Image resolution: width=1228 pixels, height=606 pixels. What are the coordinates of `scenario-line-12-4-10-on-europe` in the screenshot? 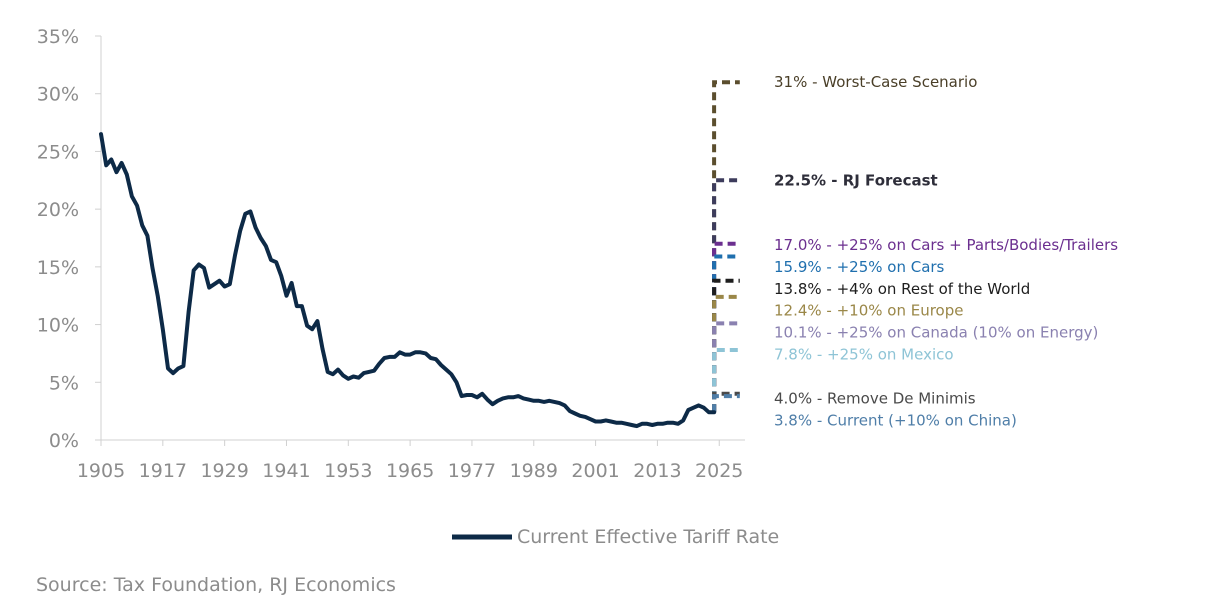 It's located at (726, 353).